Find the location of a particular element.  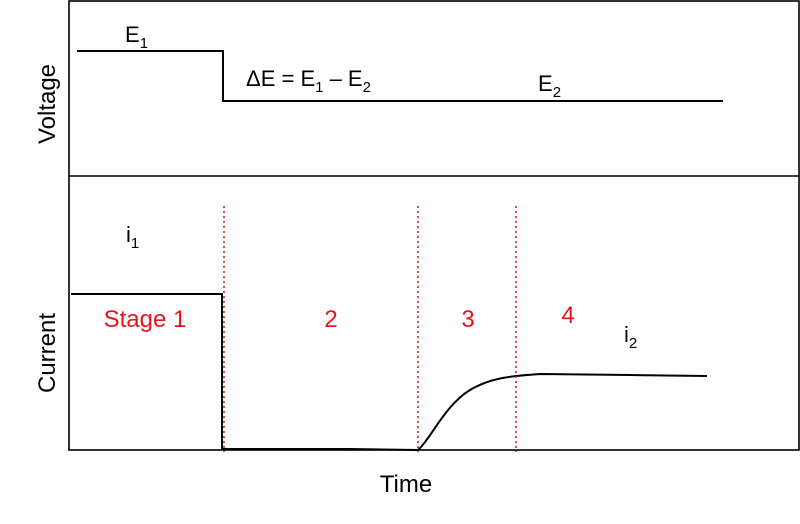

stage-label-3: 3 is located at coordinates (467, 319).